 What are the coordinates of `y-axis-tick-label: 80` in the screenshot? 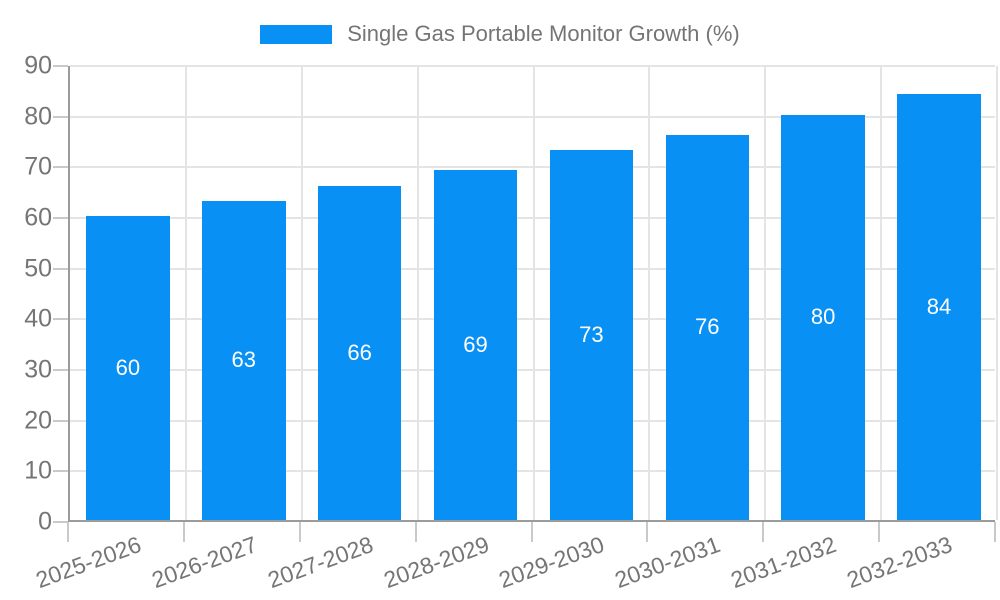 It's located at (38, 116).